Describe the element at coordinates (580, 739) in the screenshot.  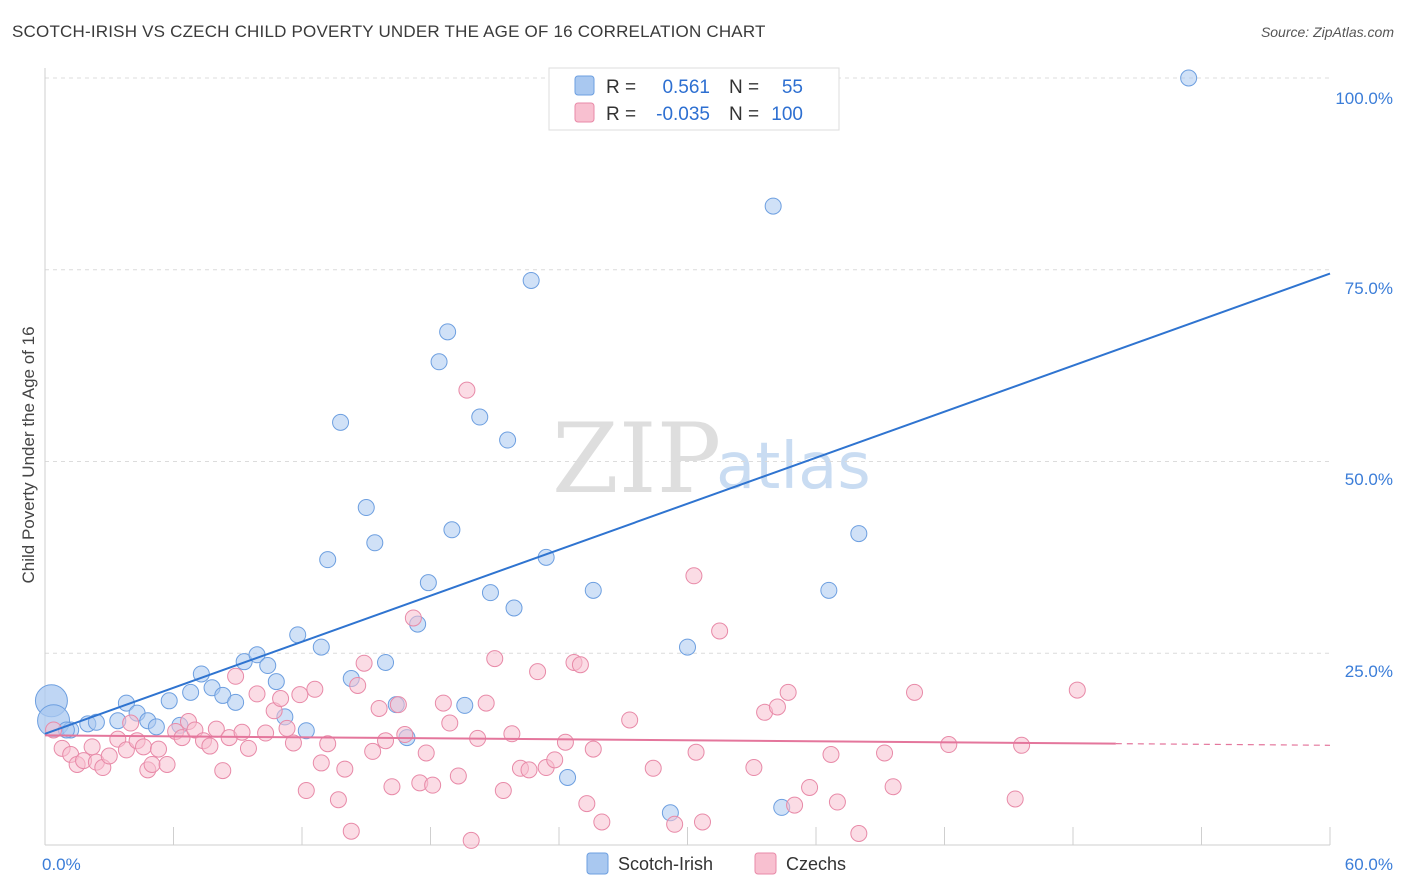
I see `czechs-trend-line` at that location.